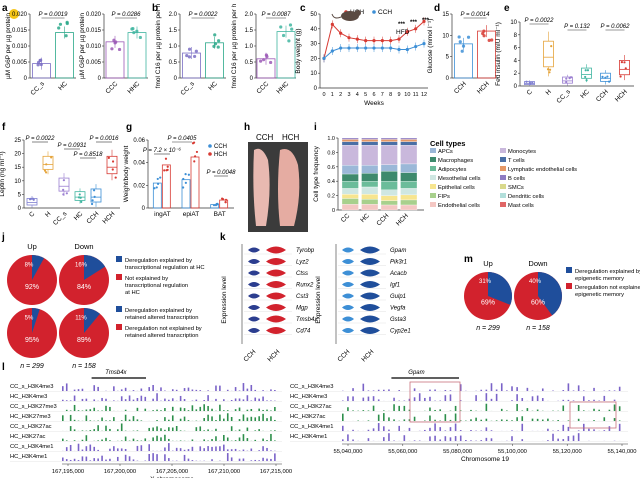 Image resolution: width=640 pixels, height=478 pixels. Describe the element at coordinates (276, 250) in the screenshot. I see `k-left-violin-hch` at that location.